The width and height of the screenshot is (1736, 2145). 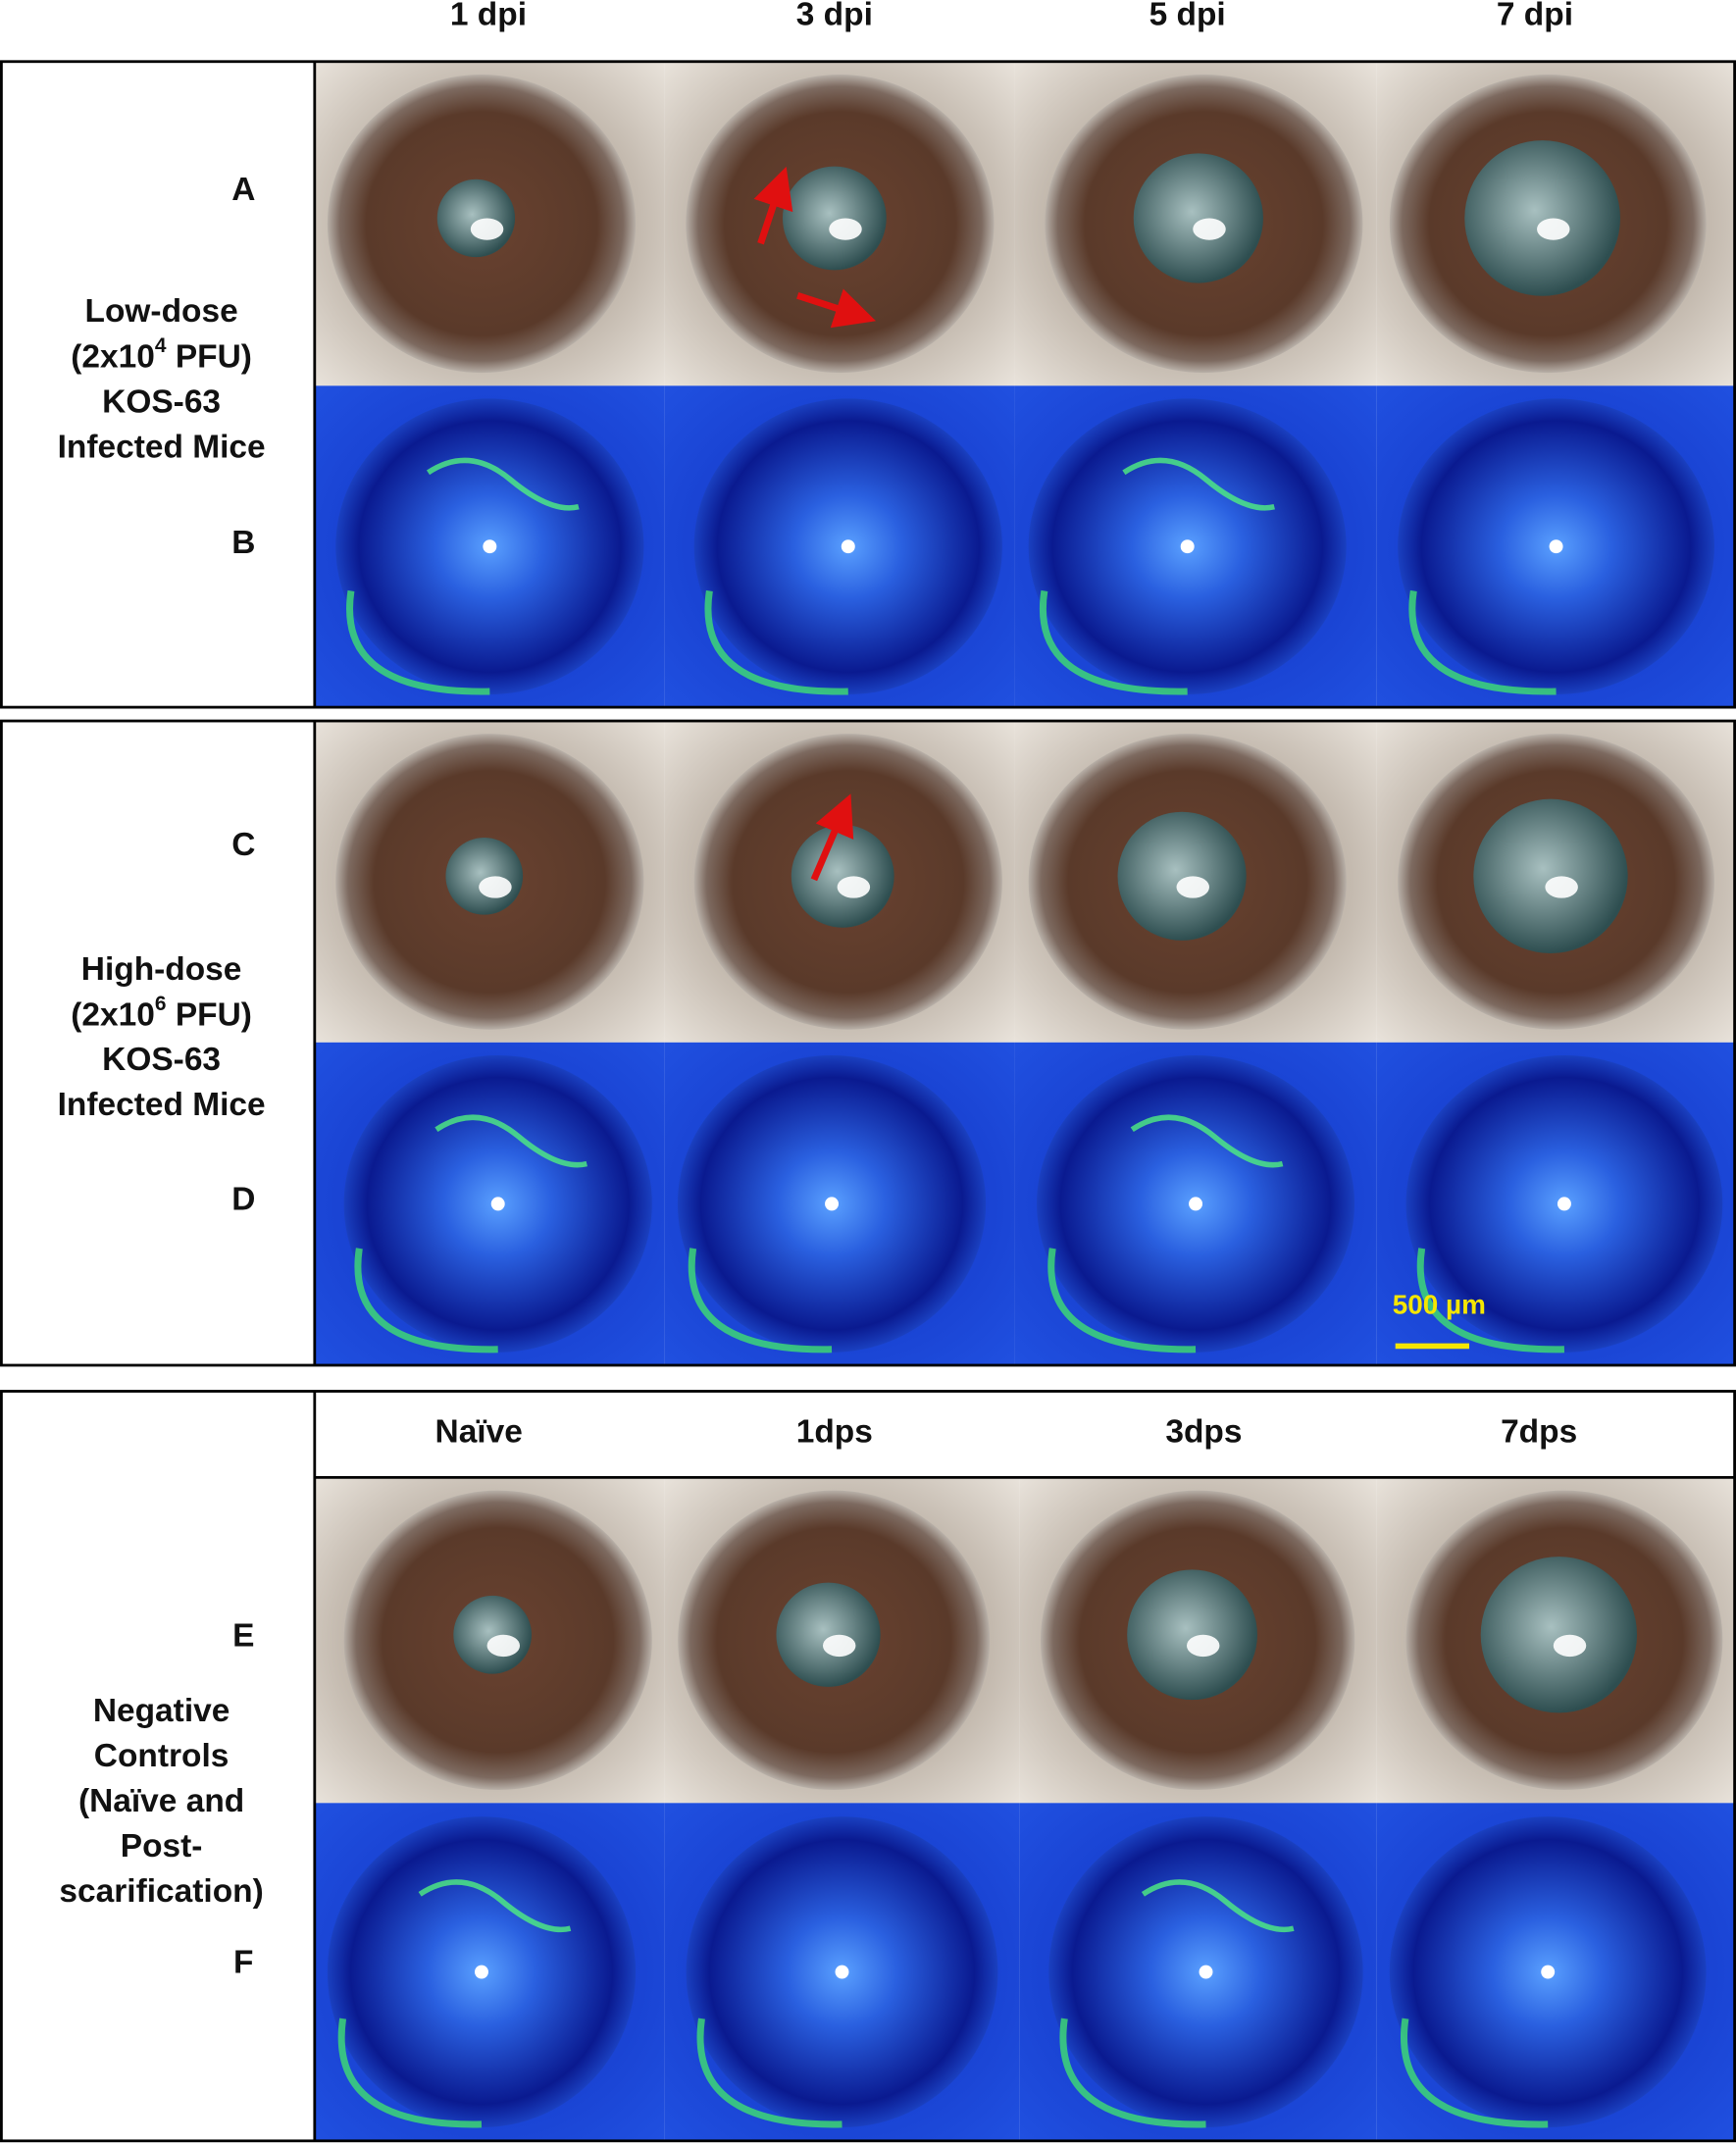 I want to click on group-label: Low-dose, so click(x=161, y=312).